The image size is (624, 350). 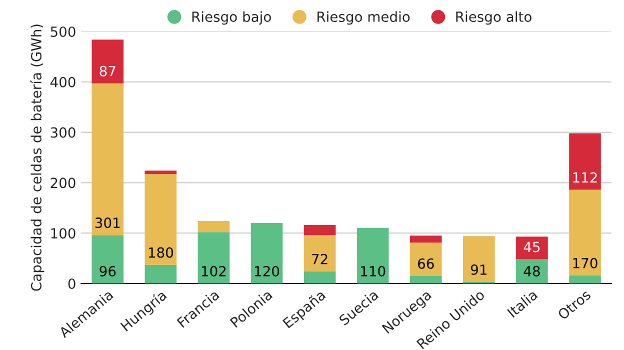 What do you see at coordinates (63, 183) in the screenshot?
I see `y-tick-label: 200` at bounding box center [63, 183].